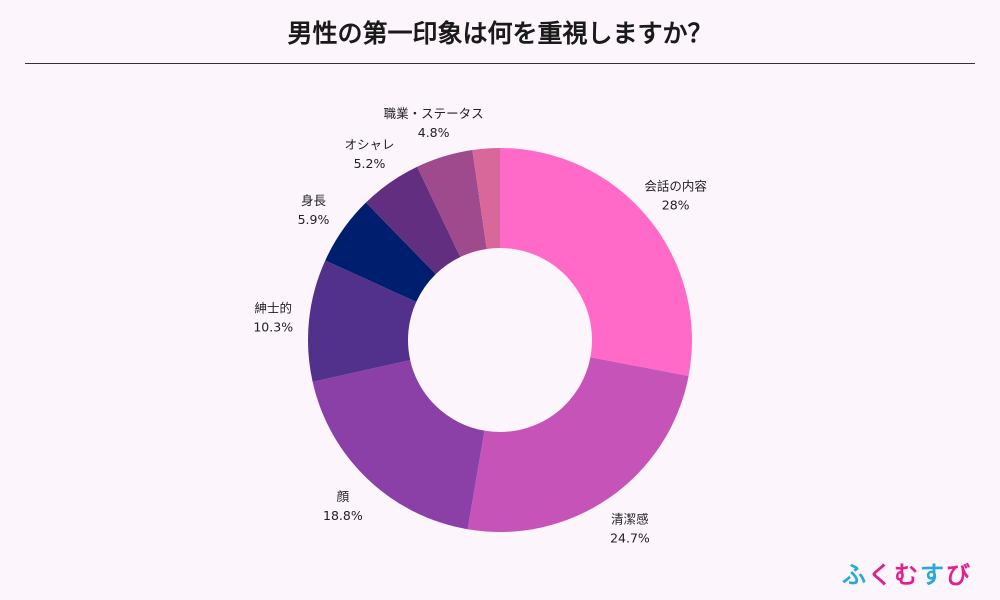  What do you see at coordinates (500, 33) in the screenshot?
I see `chart-title: 男性の第一印象は何を重視しますか？` at bounding box center [500, 33].